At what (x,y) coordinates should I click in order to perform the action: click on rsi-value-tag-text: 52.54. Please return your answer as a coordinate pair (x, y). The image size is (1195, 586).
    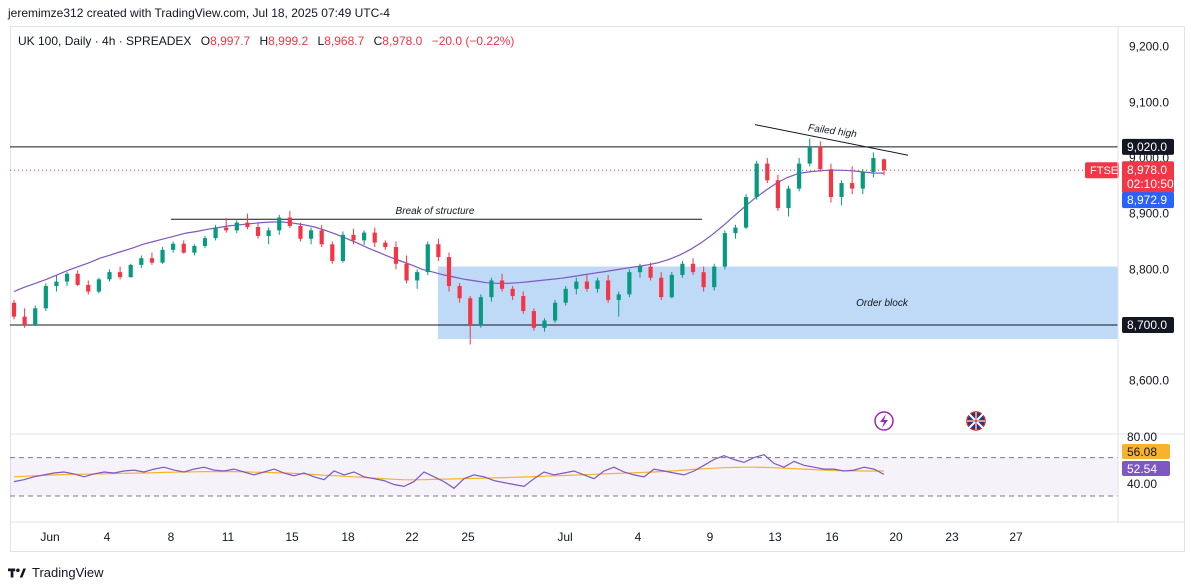
    Looking at the image, I should click on (1142, 469).